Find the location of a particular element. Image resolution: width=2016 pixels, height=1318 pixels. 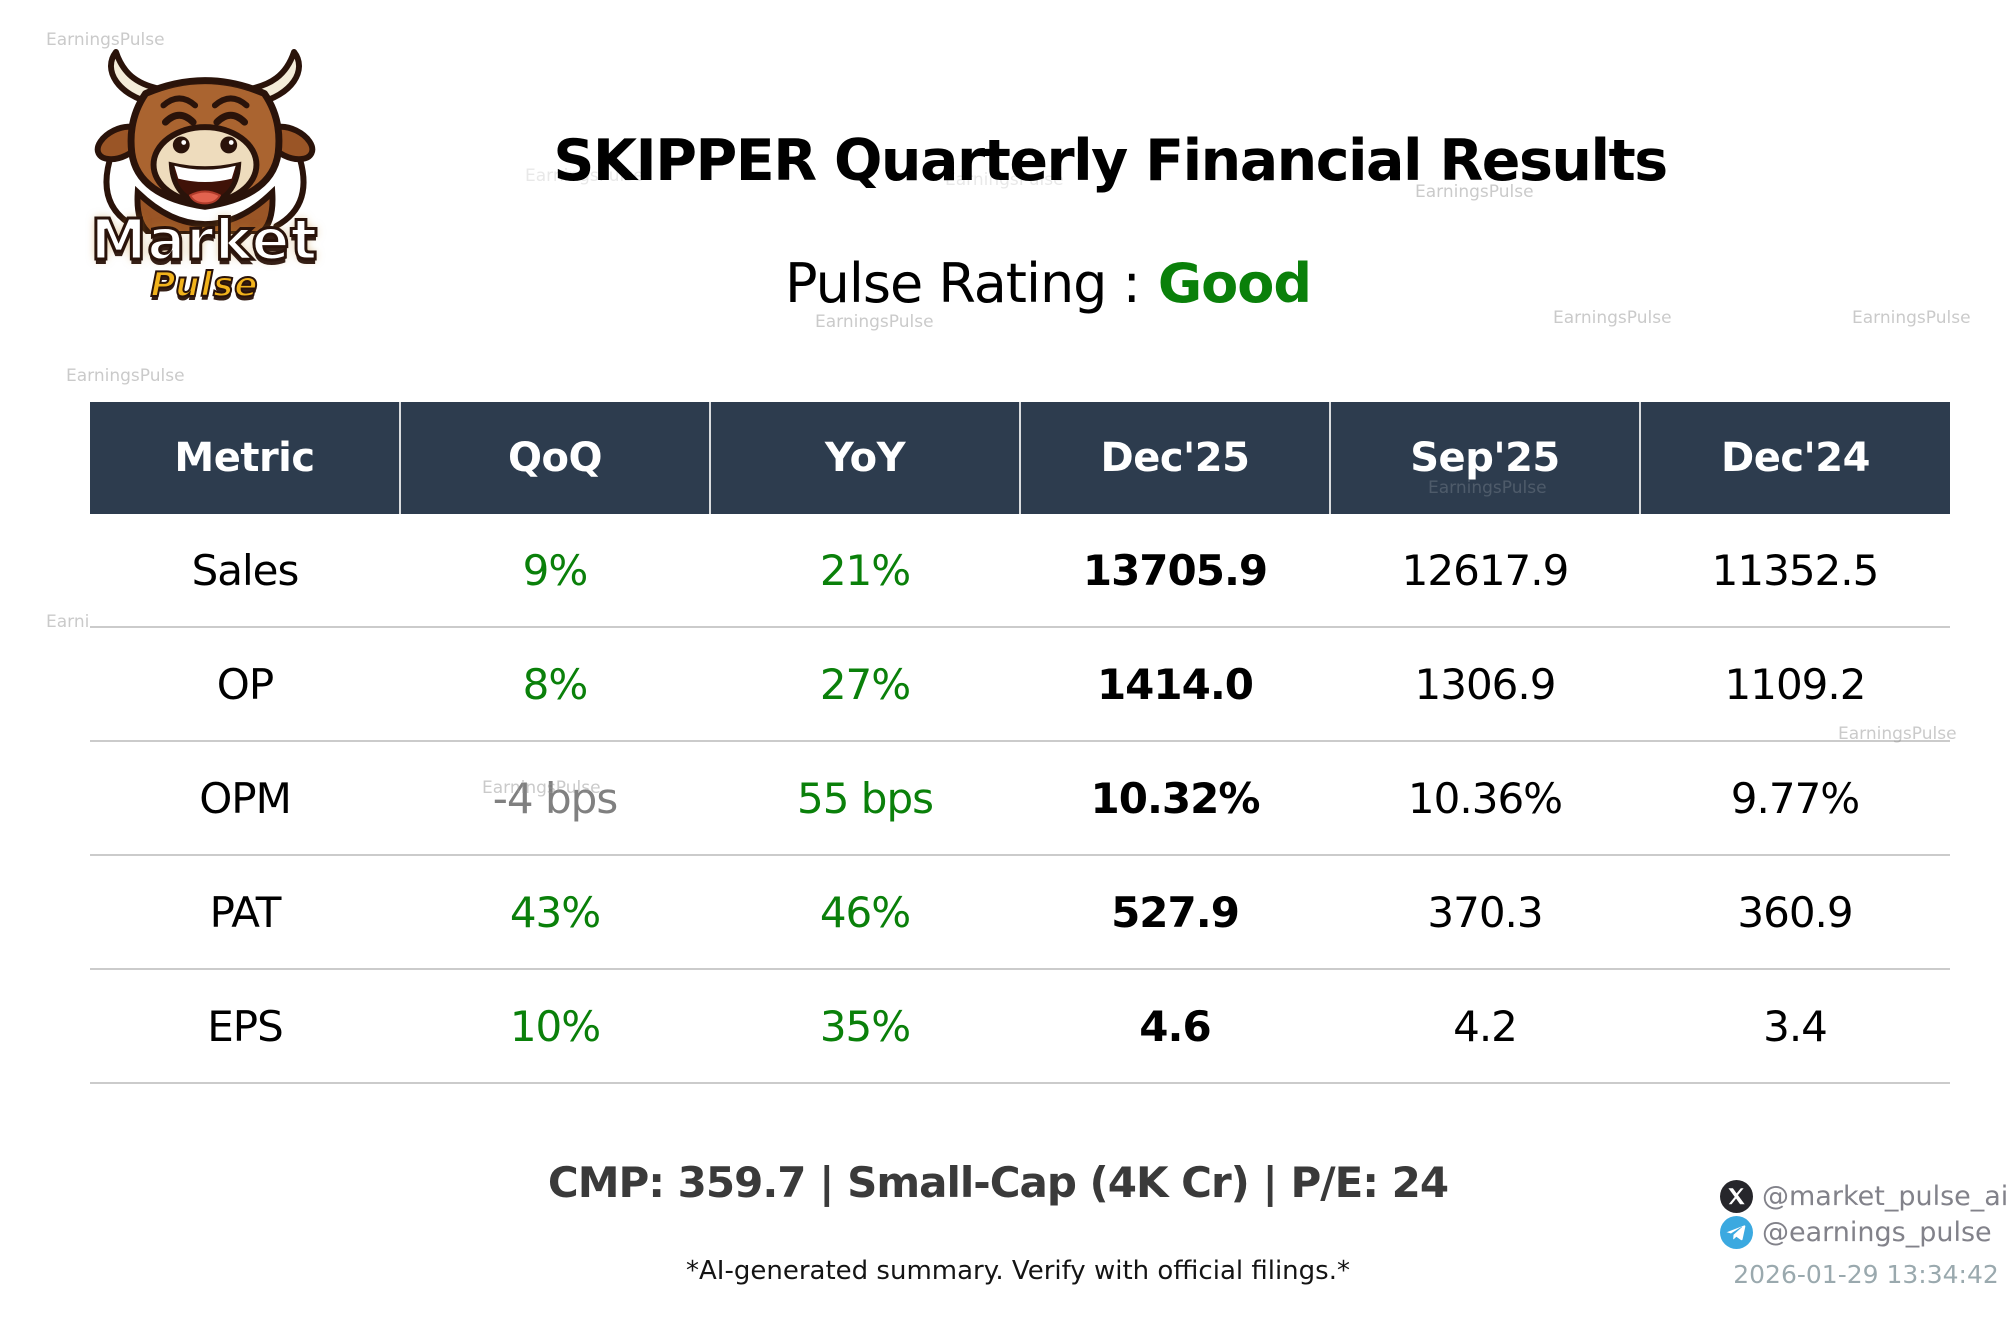

column-header-metric: Metric is located at coordinates (245, 458).